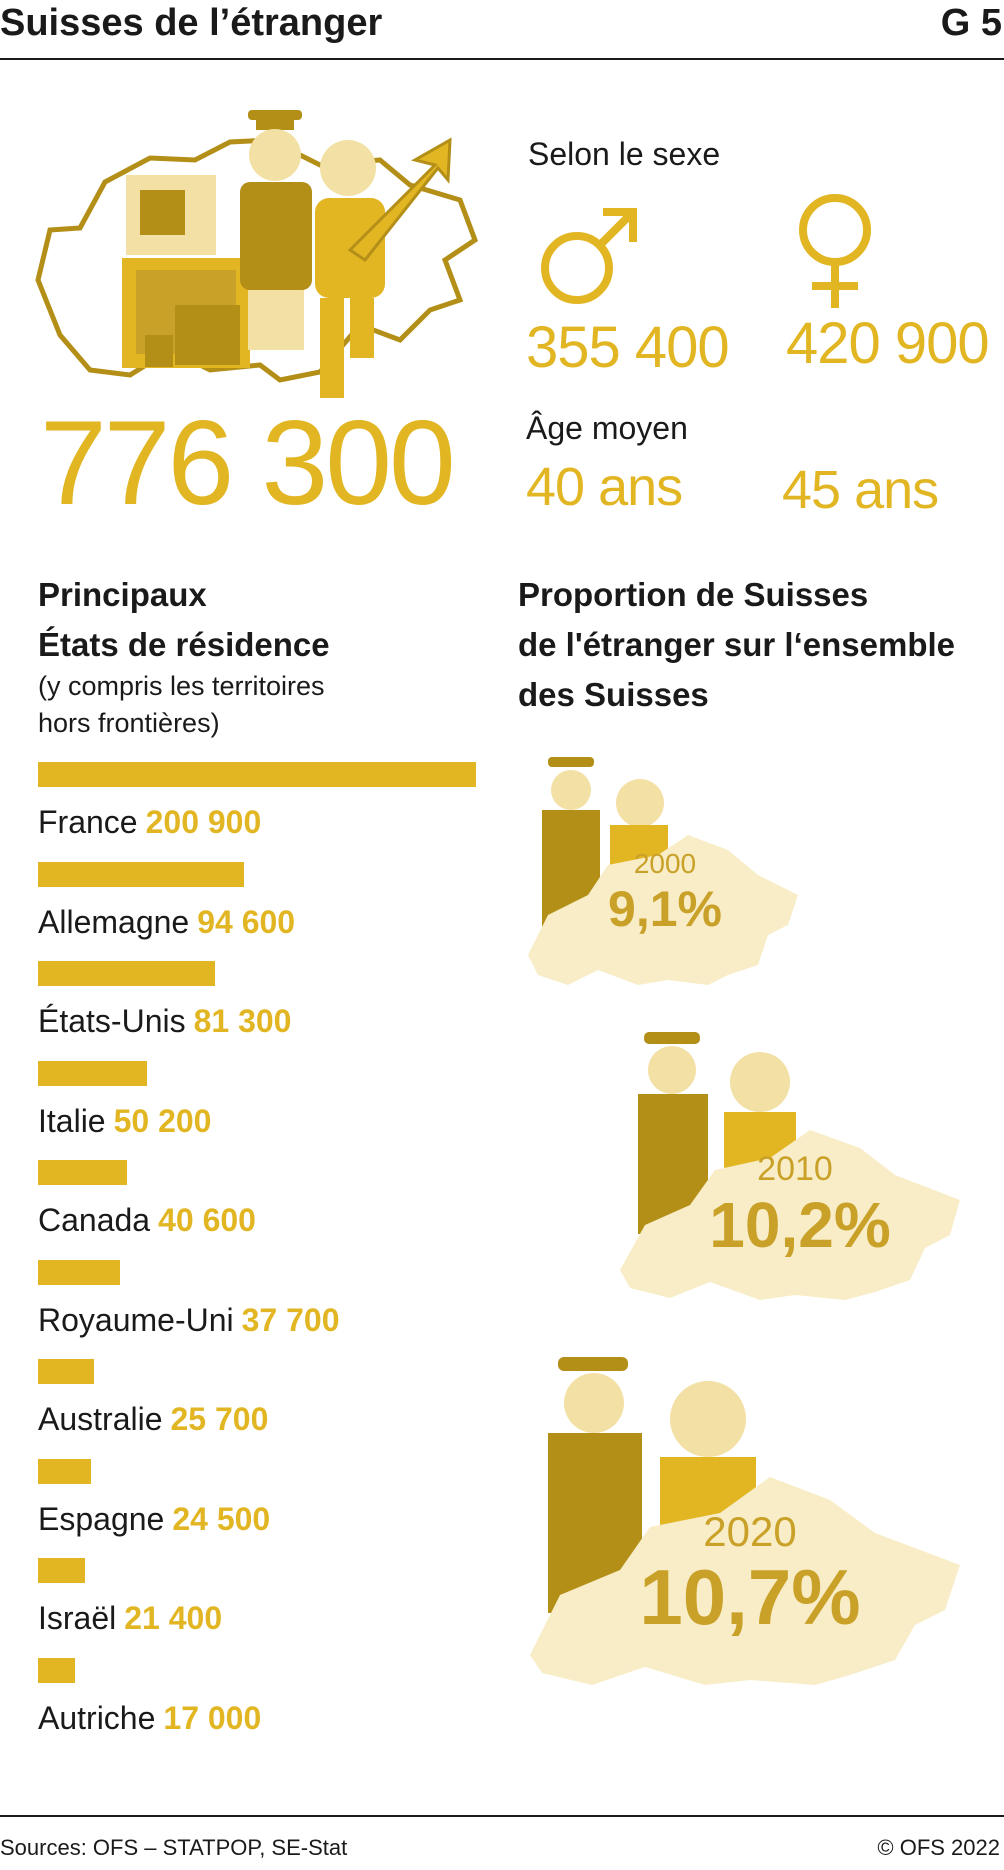 Image resolution: width=1004 pixels, height=1870 pixels. I want to click on country-value: 94 600, so click(246, 921).